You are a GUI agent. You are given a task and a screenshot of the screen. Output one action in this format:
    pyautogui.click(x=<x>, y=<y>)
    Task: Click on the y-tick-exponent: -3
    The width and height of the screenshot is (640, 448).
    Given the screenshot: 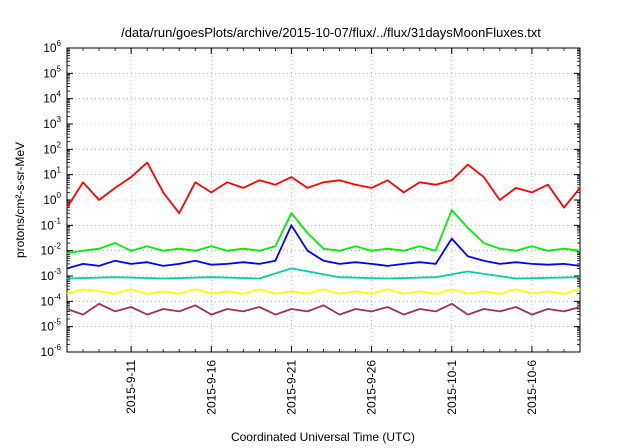 What is the action you would take?
    pyautogui.click(x=58, y=271)
    